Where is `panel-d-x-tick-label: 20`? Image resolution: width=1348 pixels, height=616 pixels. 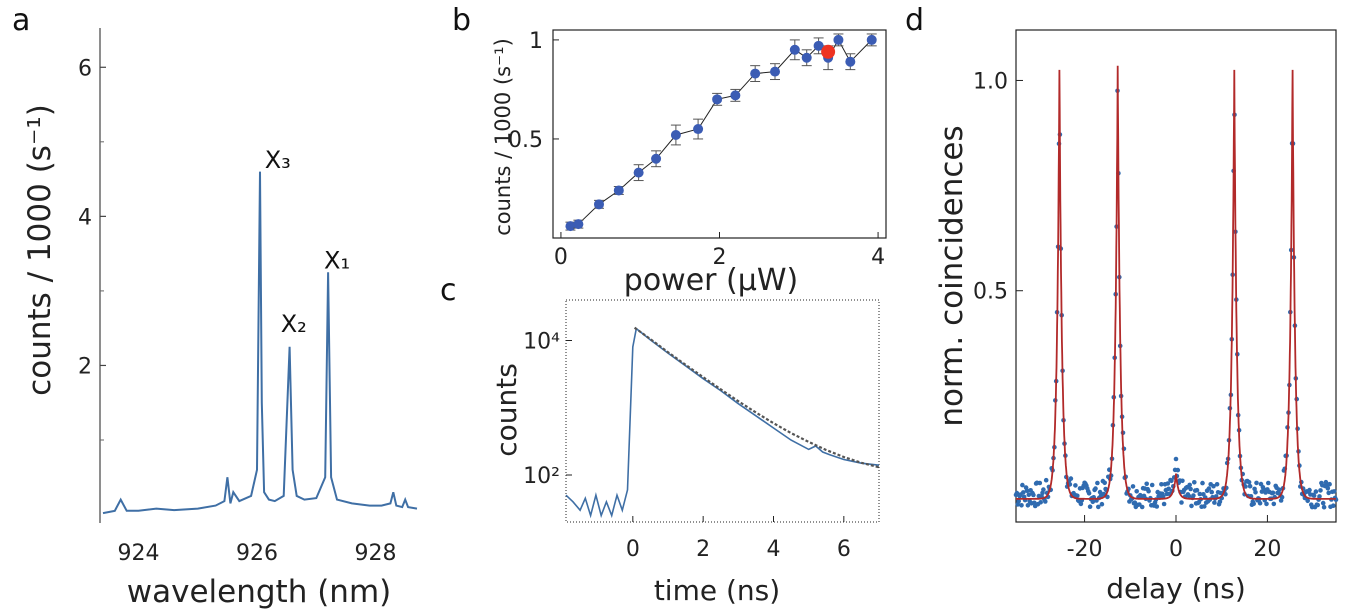 panel-d-x-tick-label: 20 is located at coordinates (1267, 549).